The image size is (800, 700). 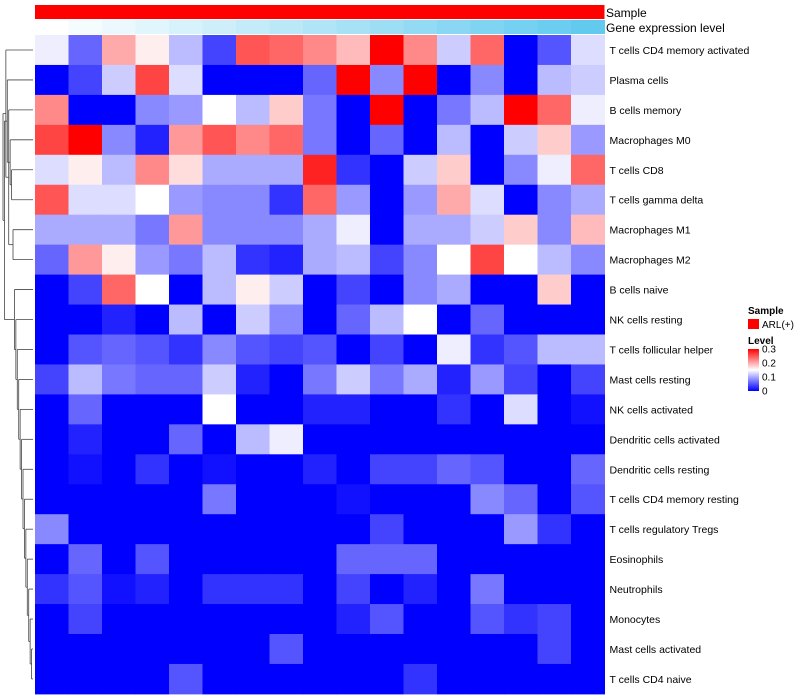 What do you see at coordinates (320, 19) in the screenshot?
I see `annotation-layer` at bounding box center [320, 19].